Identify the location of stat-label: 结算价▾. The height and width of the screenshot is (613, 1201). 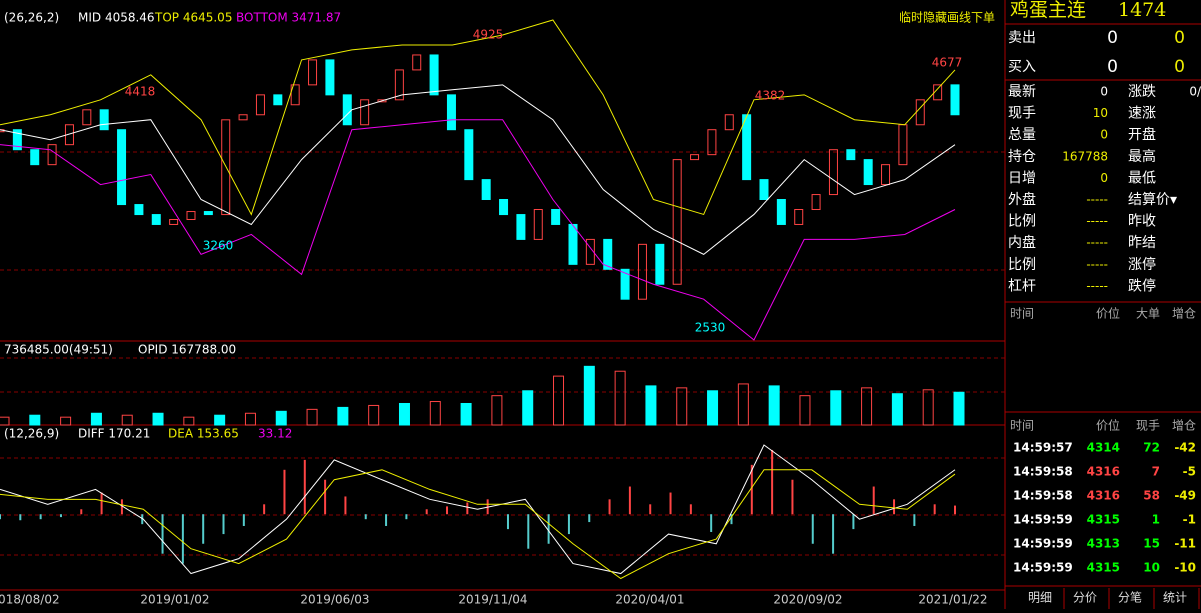
(1152, 200).